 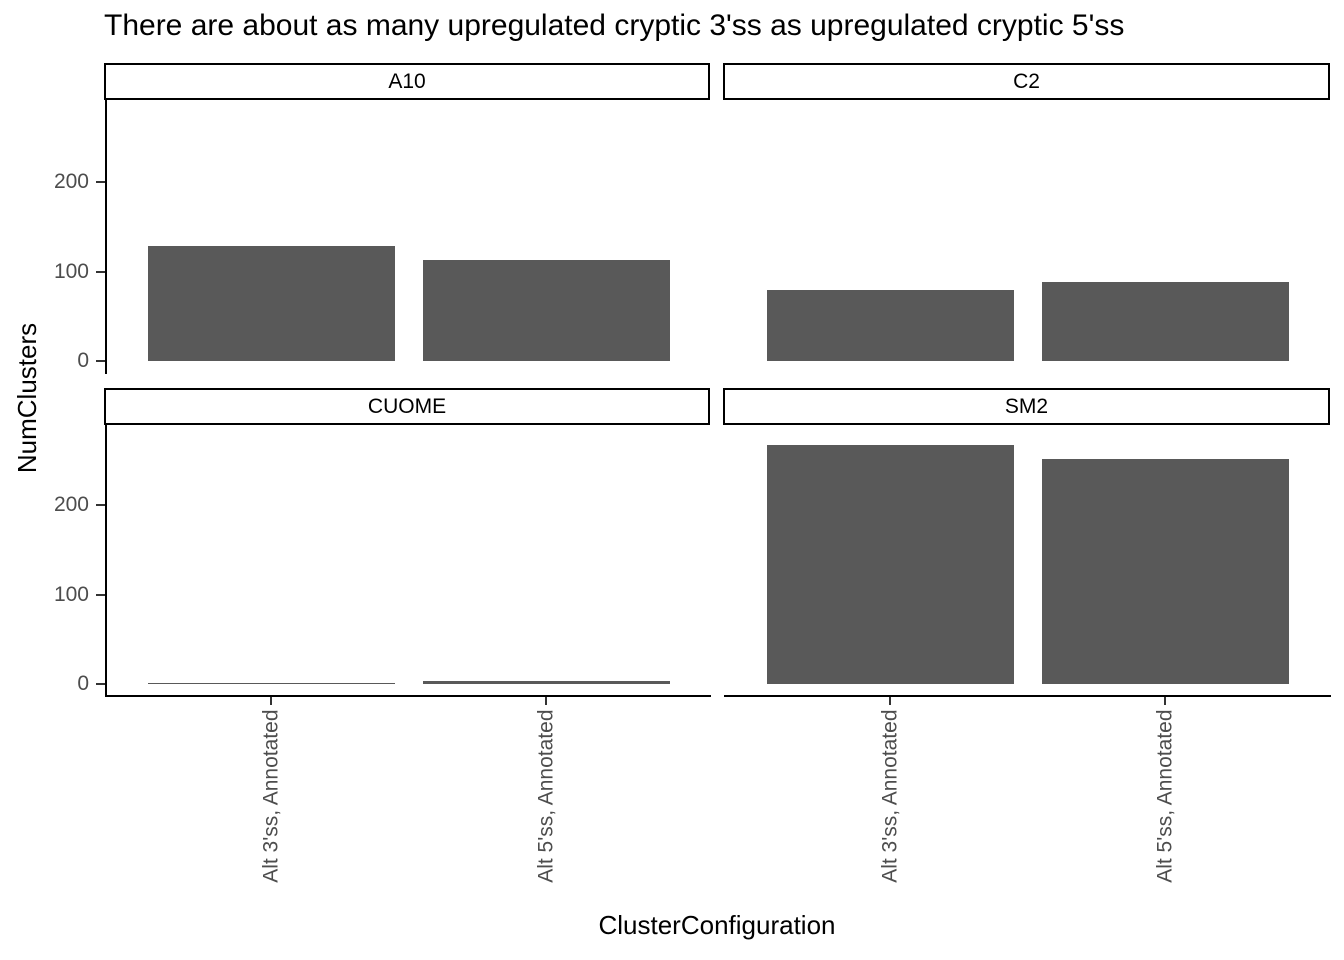 I want to click on facet-strip-cuome: CUOME, so click(x=407, y=406).